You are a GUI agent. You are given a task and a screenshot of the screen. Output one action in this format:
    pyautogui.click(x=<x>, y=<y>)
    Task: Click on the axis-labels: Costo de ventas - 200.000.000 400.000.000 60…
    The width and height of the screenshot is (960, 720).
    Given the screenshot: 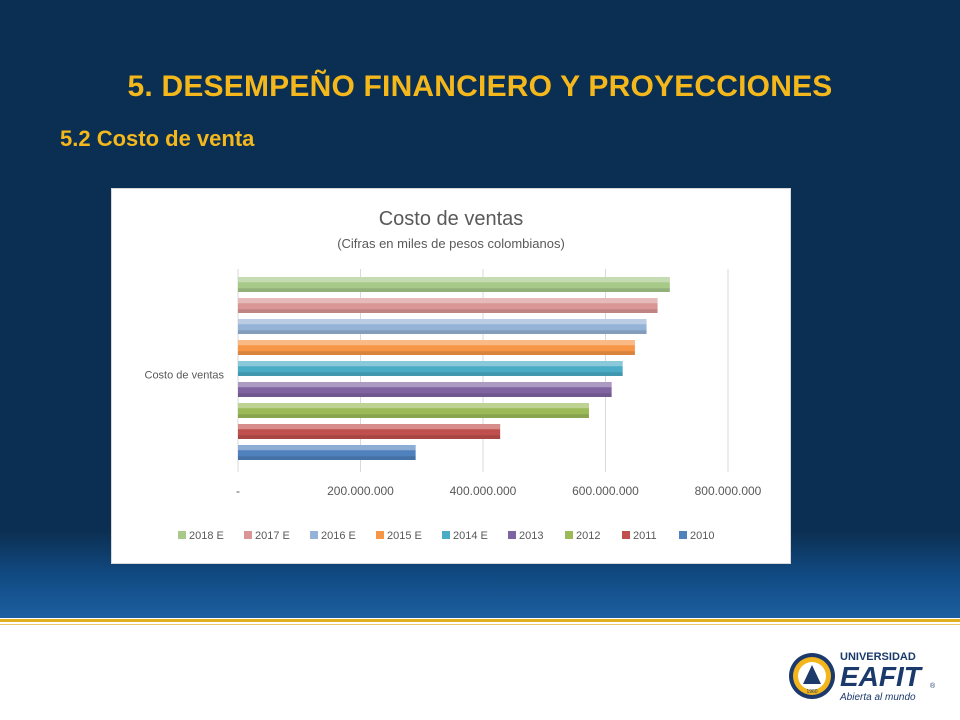 What is the action you would take?
    pyautogui.click(x=453, y=434)
    